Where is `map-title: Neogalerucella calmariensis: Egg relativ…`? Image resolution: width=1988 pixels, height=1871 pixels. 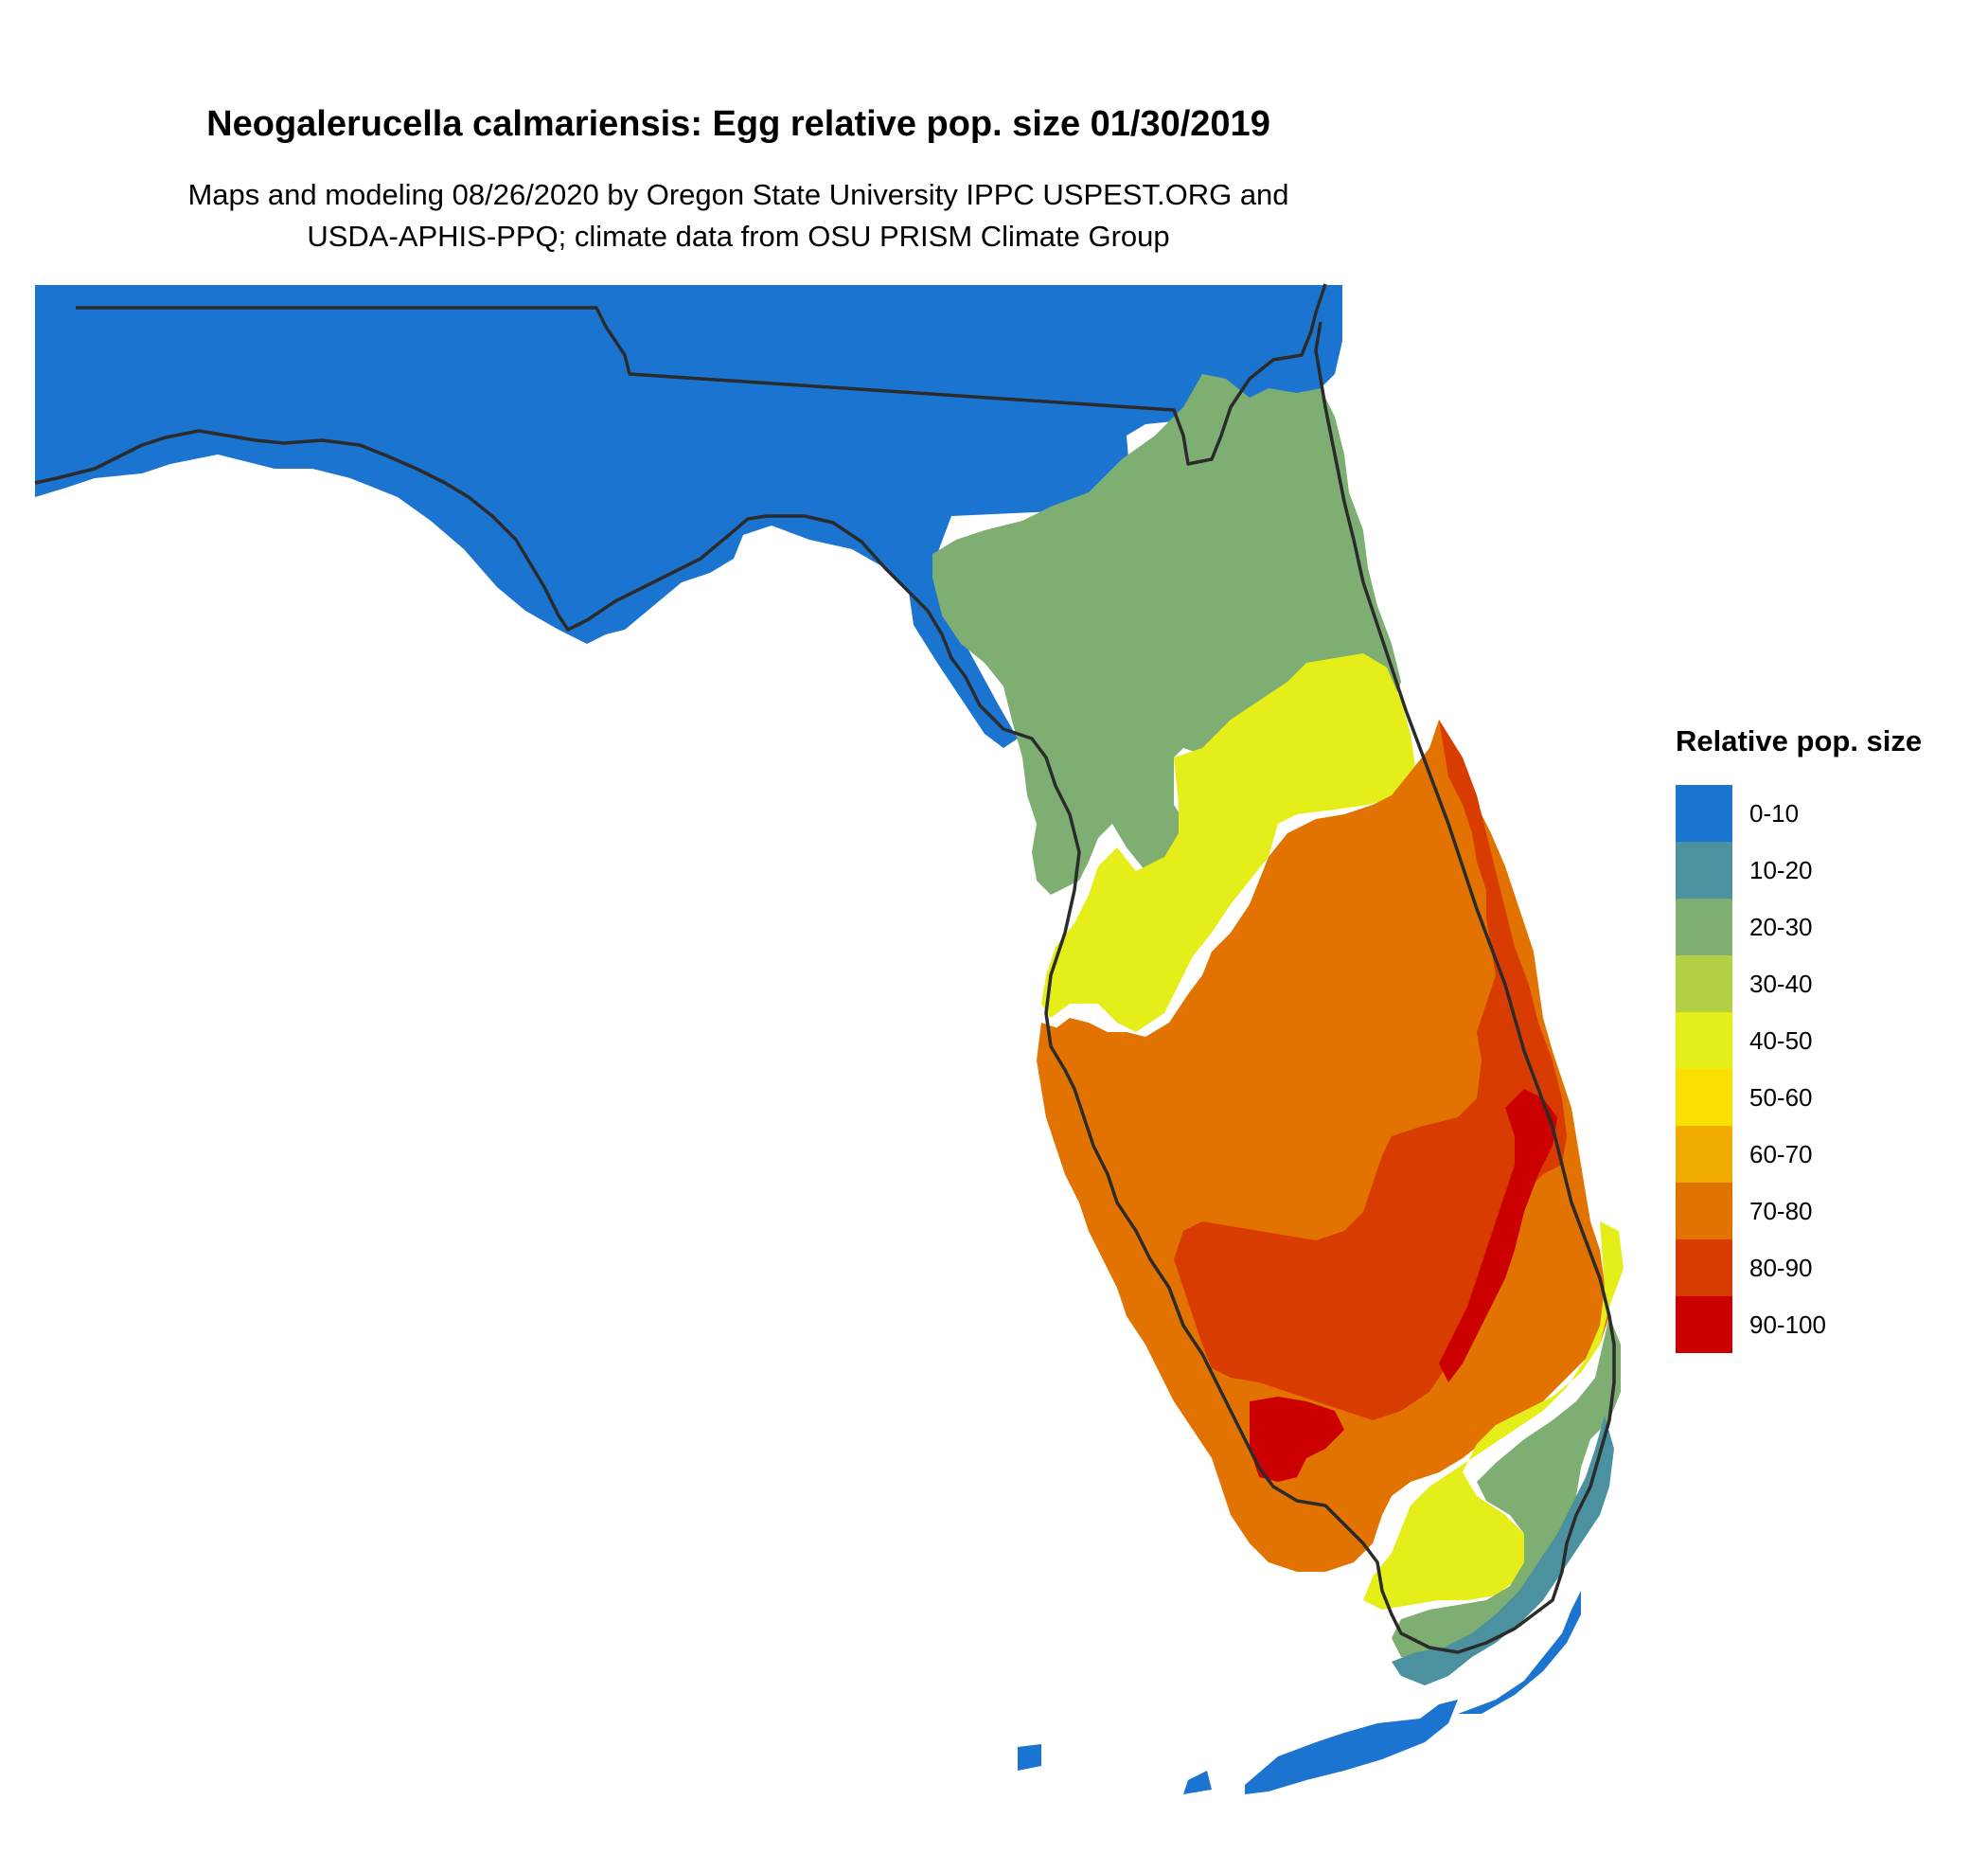
map-title: Neogalerucella calmariensis: Egg relativ… is located at coordinates (738, 124).